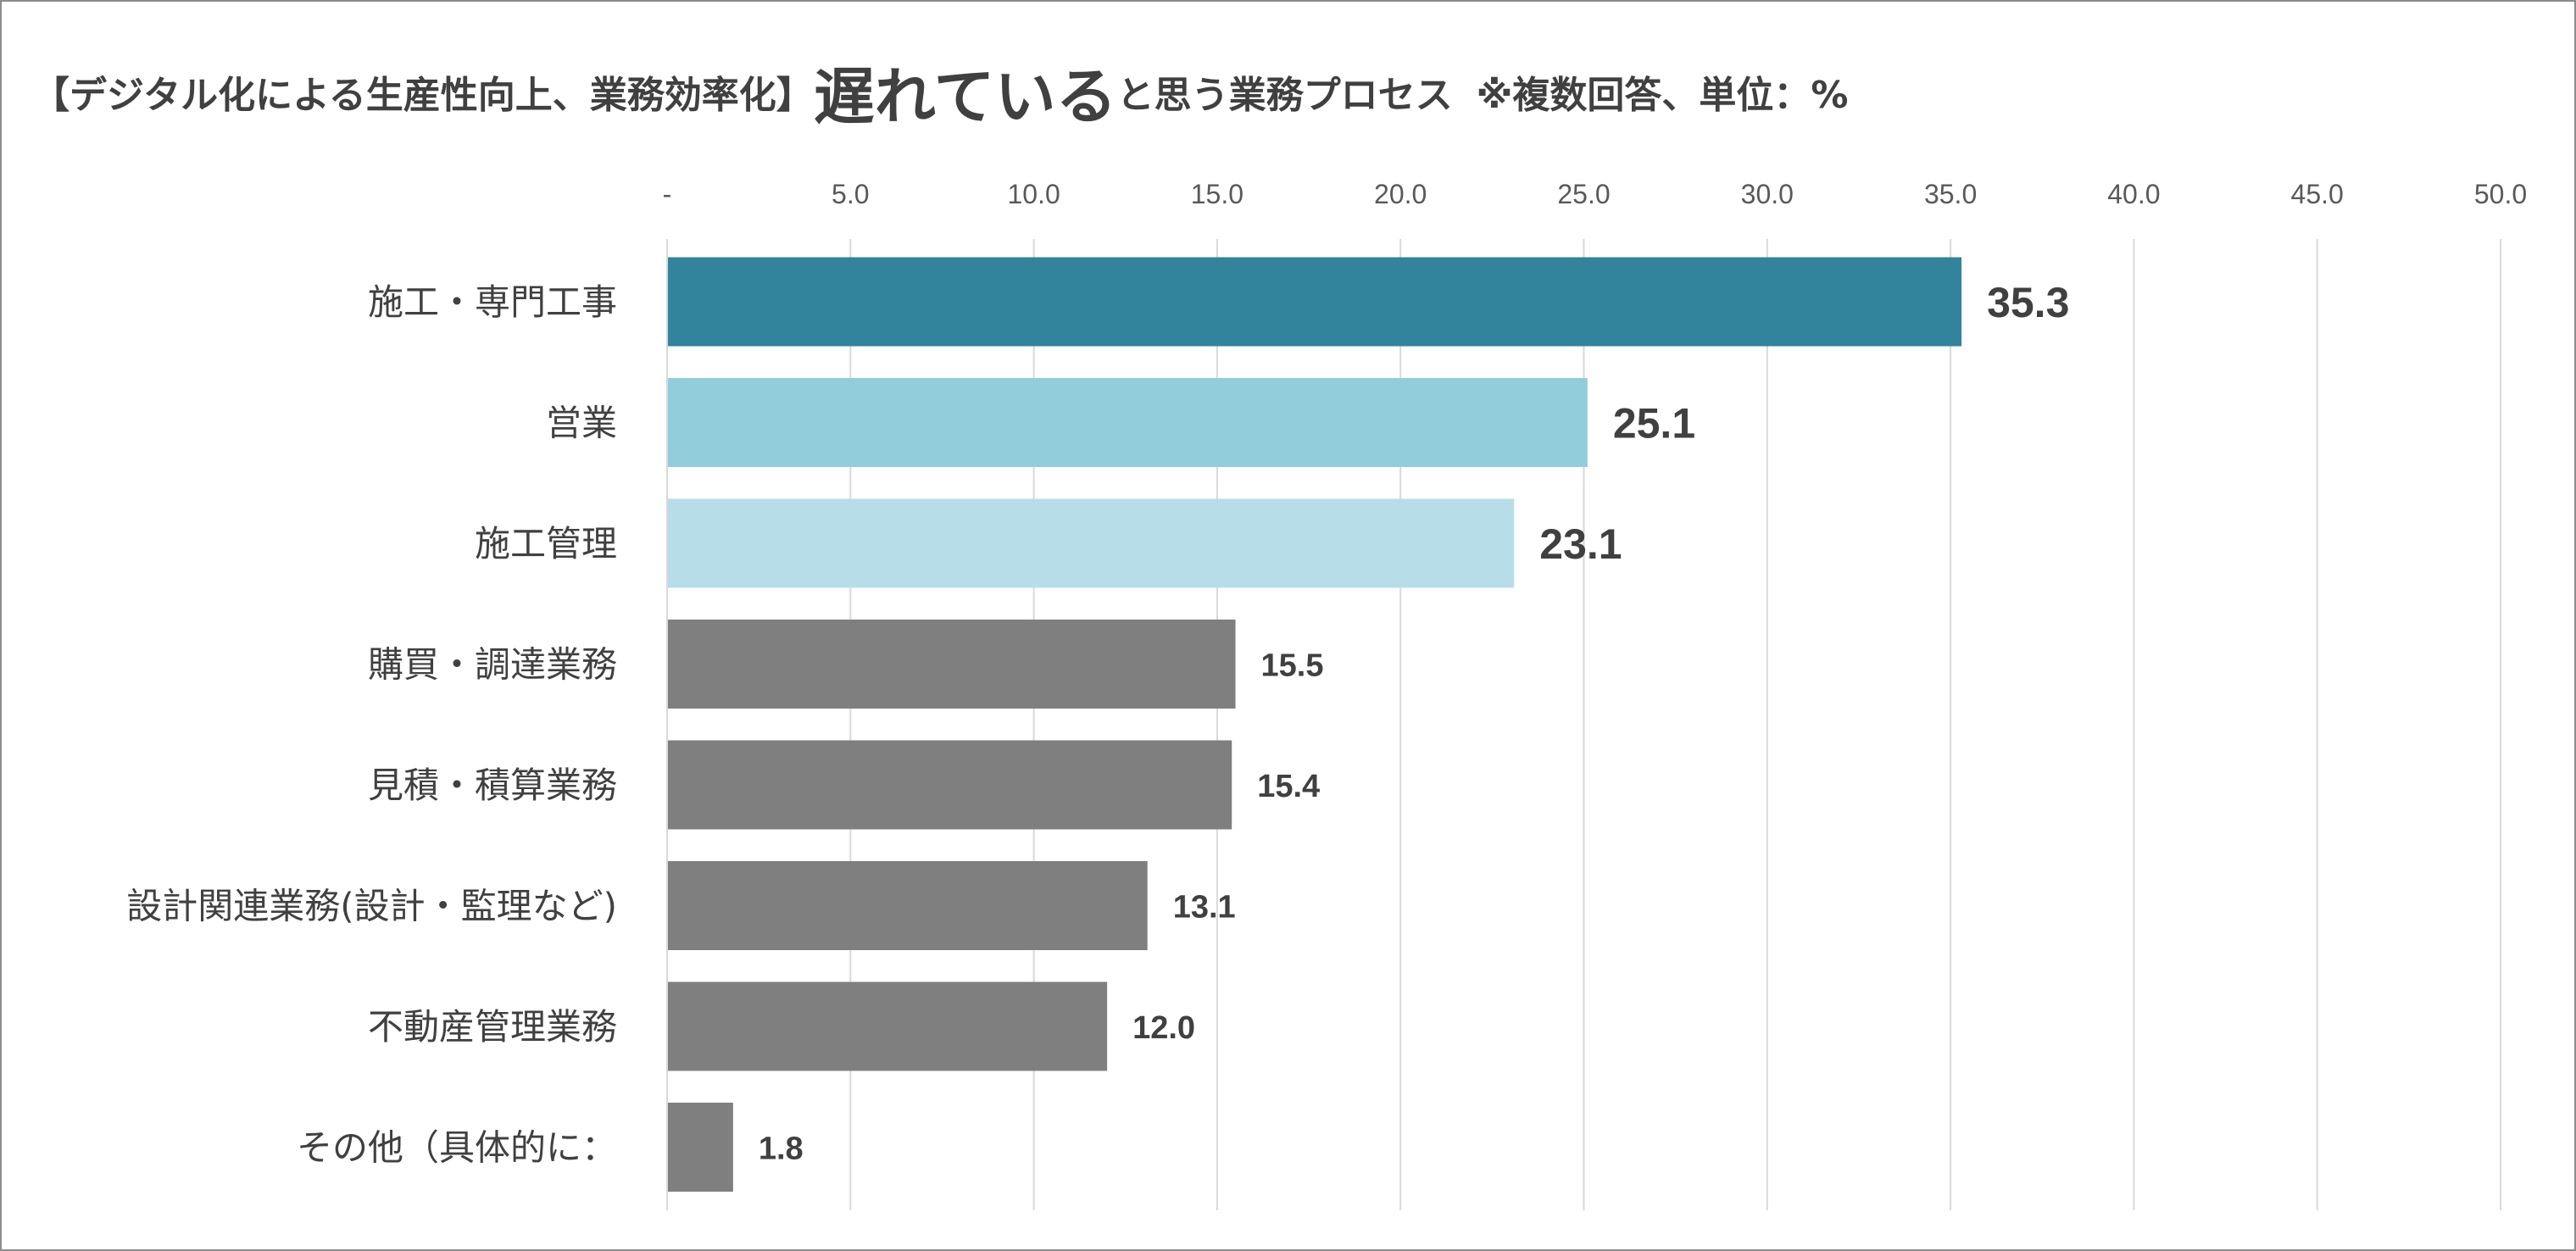 The image size is (2576, 1251). I want to click on data-label: 35.3, so click(2028, 302).